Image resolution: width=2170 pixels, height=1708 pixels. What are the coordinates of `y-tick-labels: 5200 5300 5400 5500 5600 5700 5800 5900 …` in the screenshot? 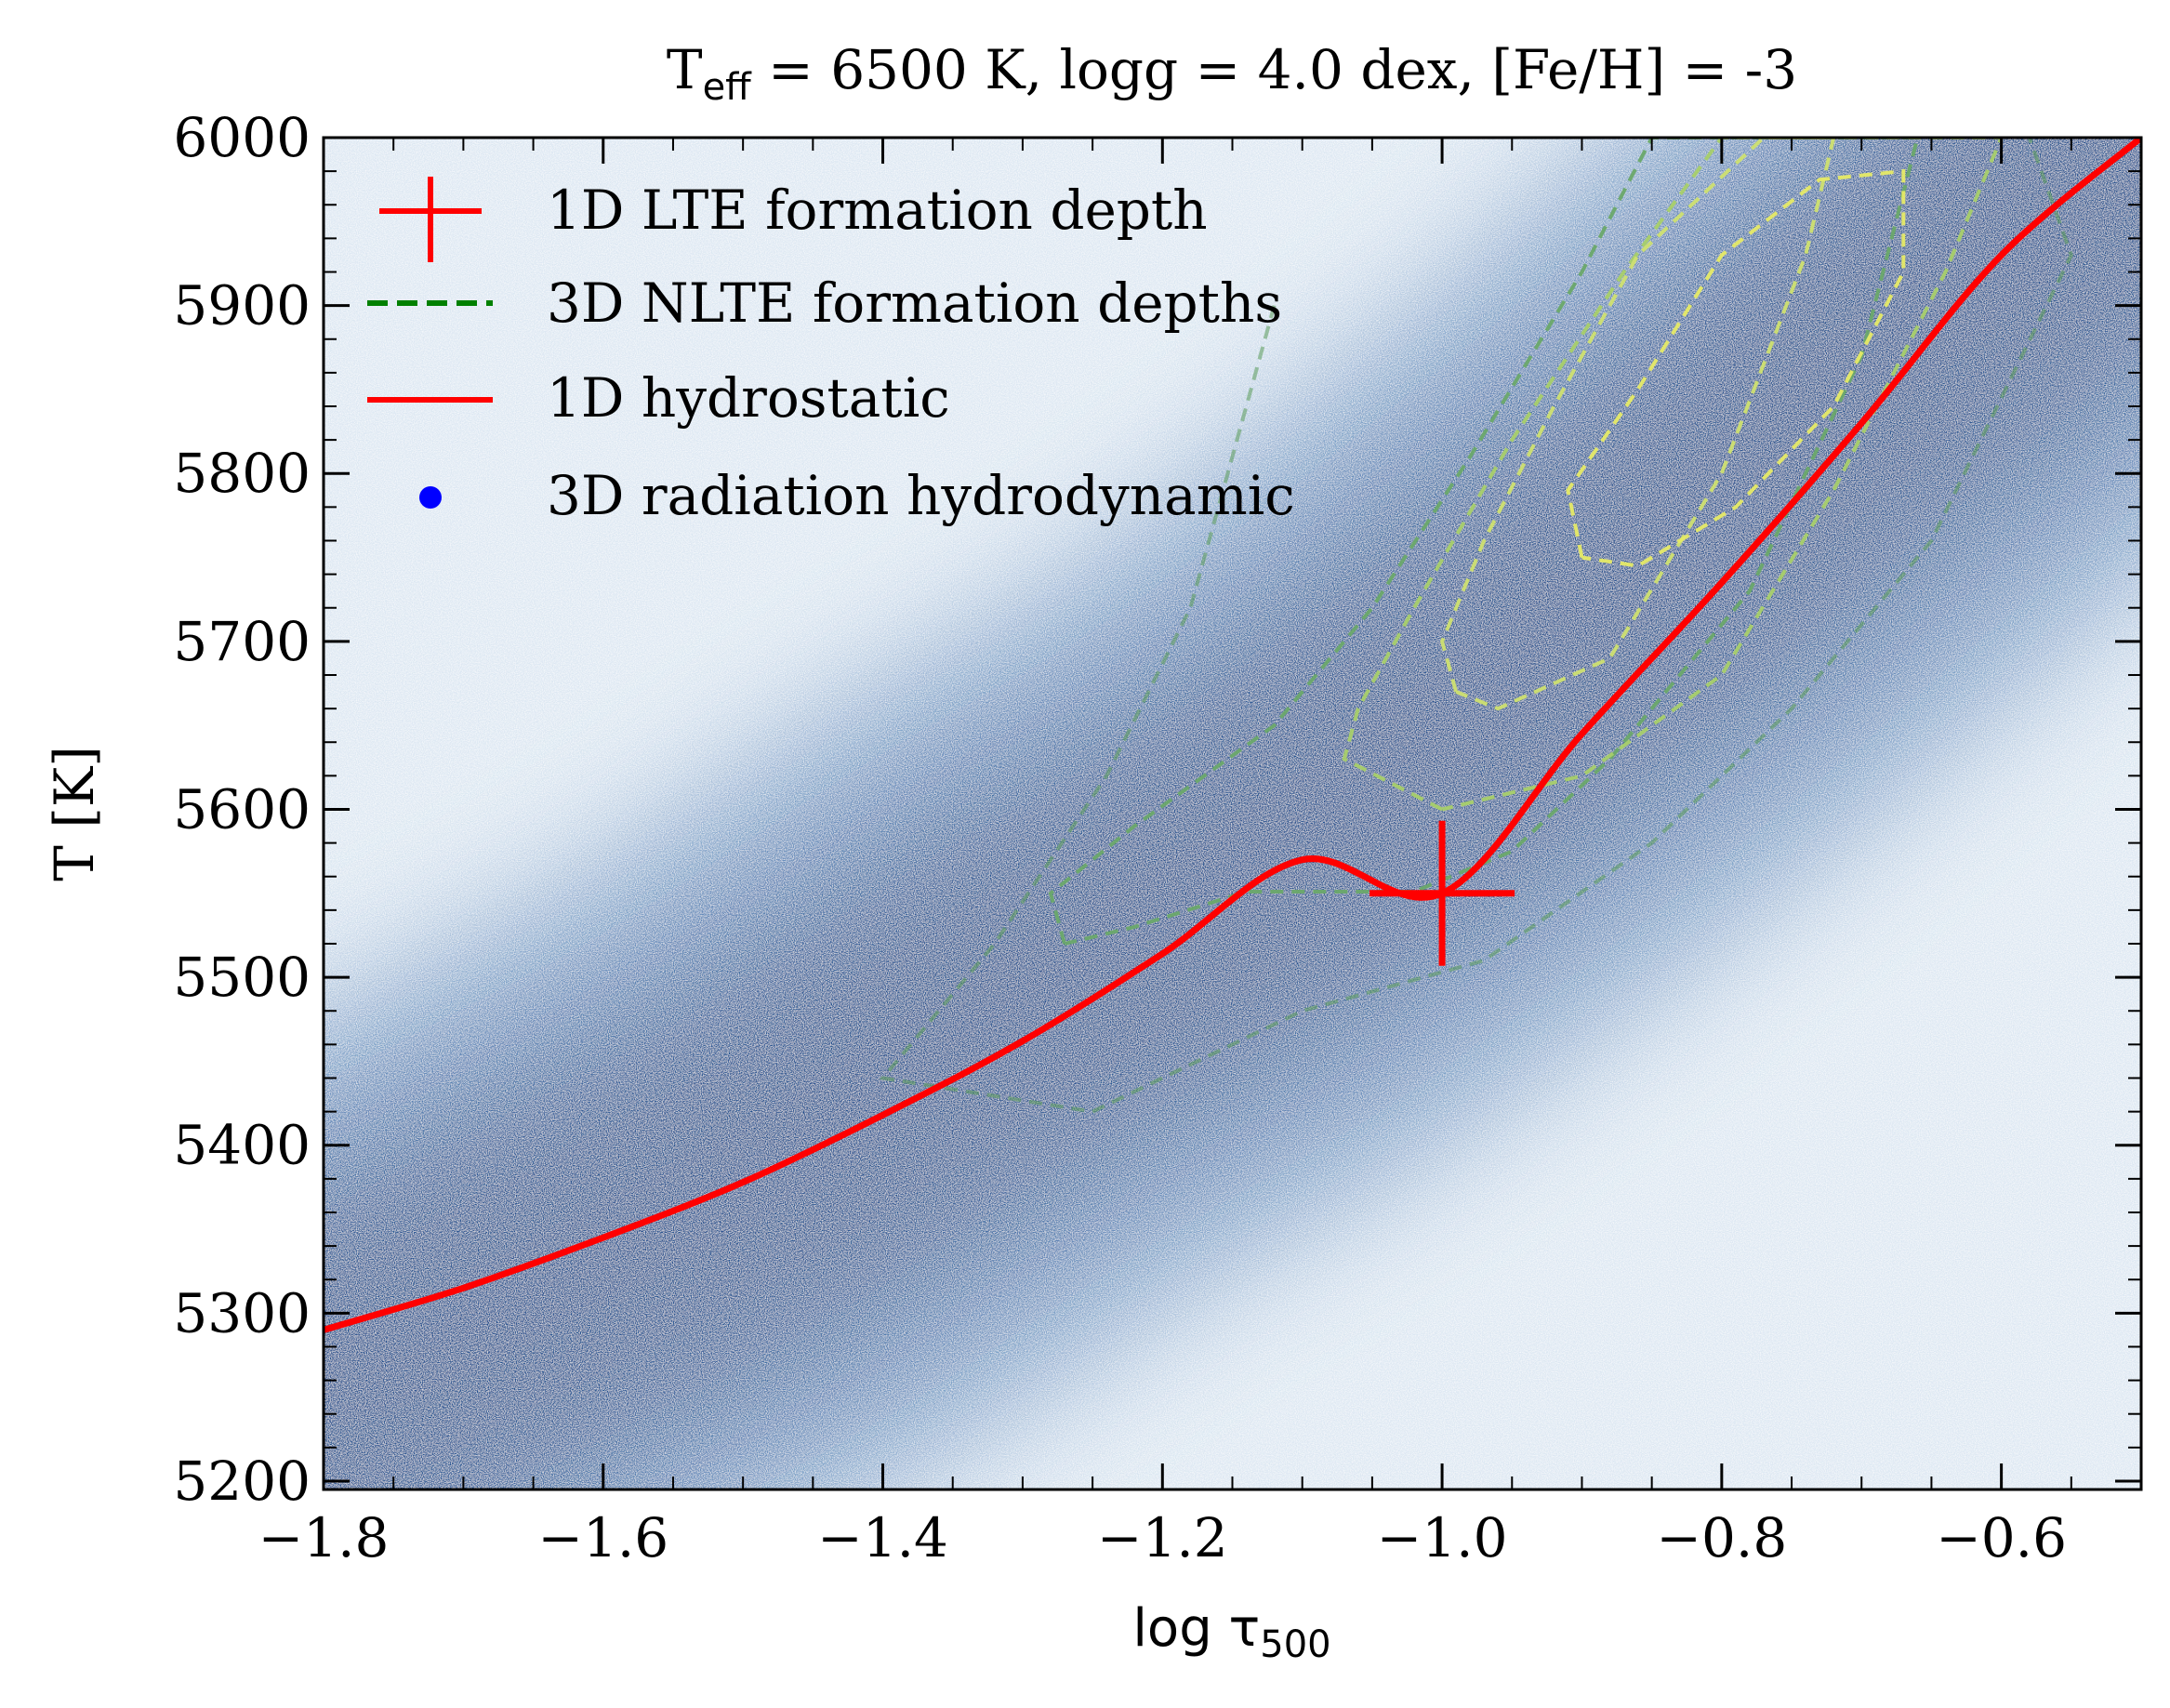 It's located at (242, 809).